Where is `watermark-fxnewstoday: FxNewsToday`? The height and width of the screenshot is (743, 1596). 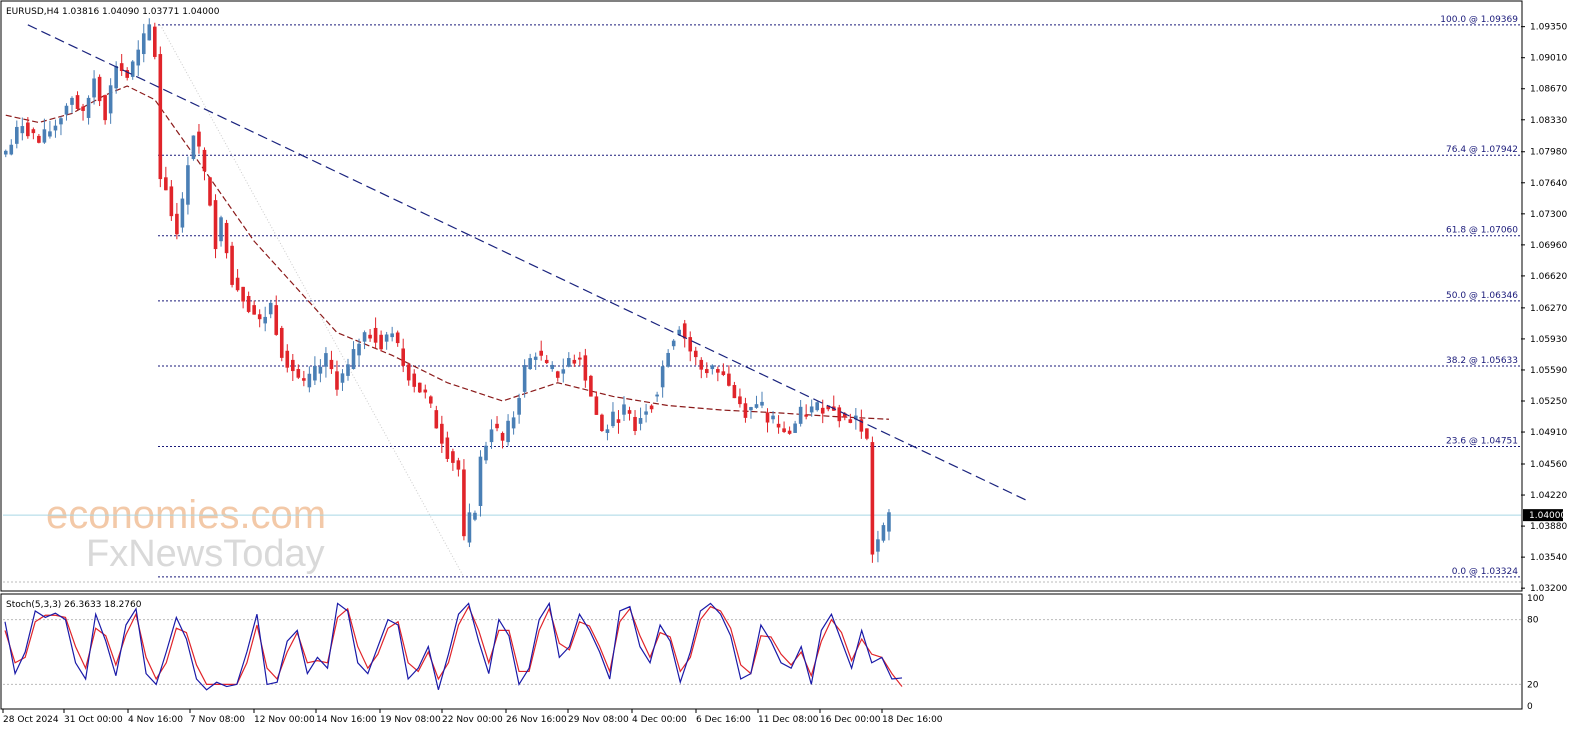 watermark-fxnewstoday: FxNewsToday is located at coordinates (205, 554).